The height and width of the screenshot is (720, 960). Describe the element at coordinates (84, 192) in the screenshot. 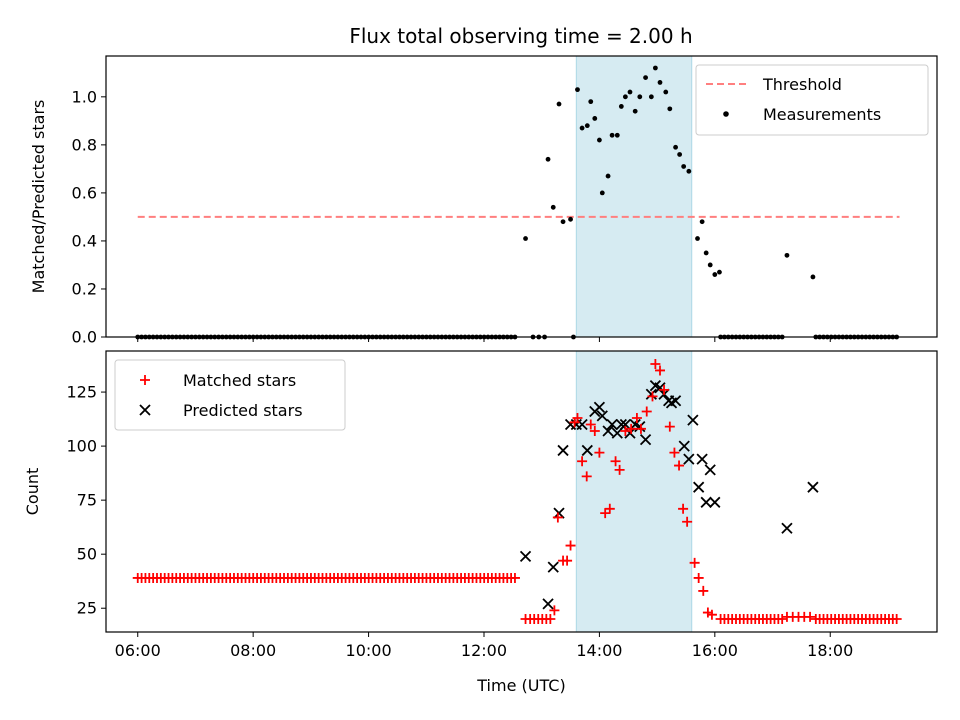

I see `y-tick-label: 0.6` at that location.